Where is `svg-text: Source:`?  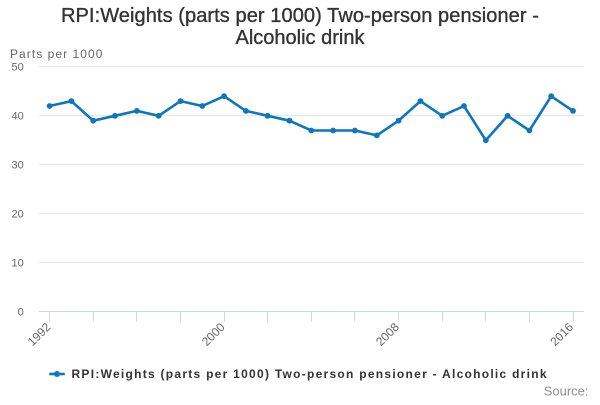
svg-text: Source: is located at coordinates (566, 390).